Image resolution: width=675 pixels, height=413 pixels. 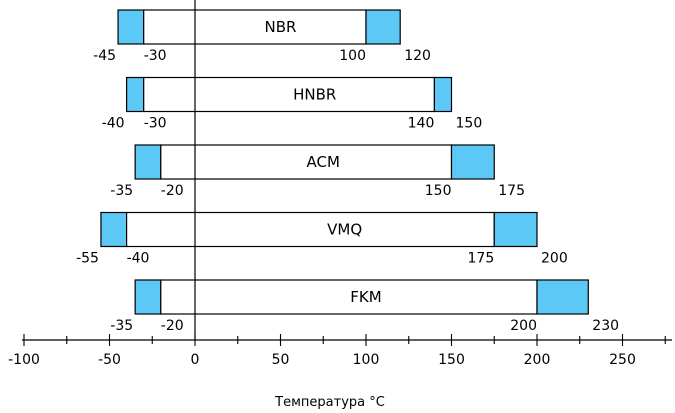 I want to click on bar-vmq-core, so click(x=310, y=229).